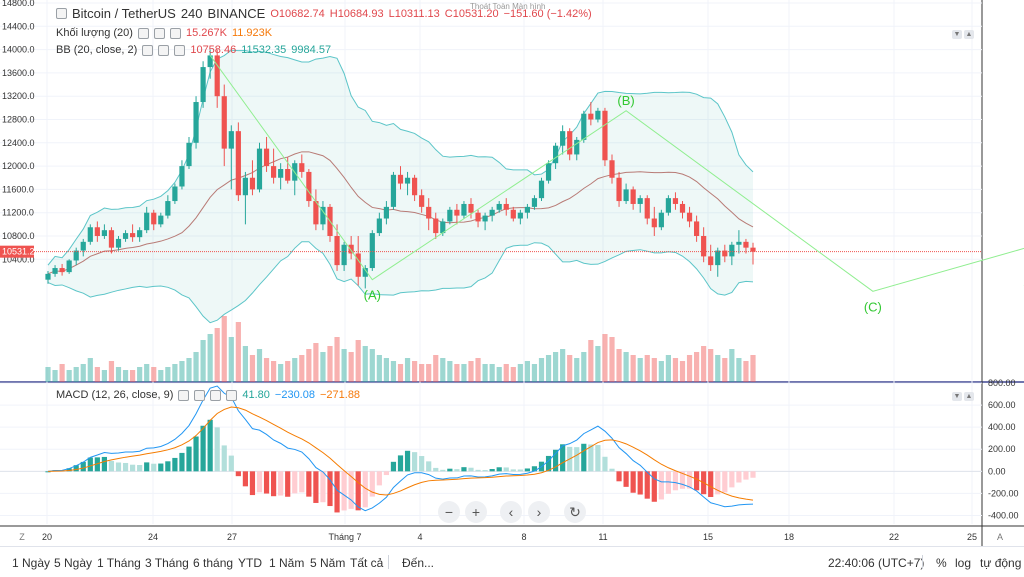  I want to click on macd-tick-label: 600.00, so click(1002, 405).